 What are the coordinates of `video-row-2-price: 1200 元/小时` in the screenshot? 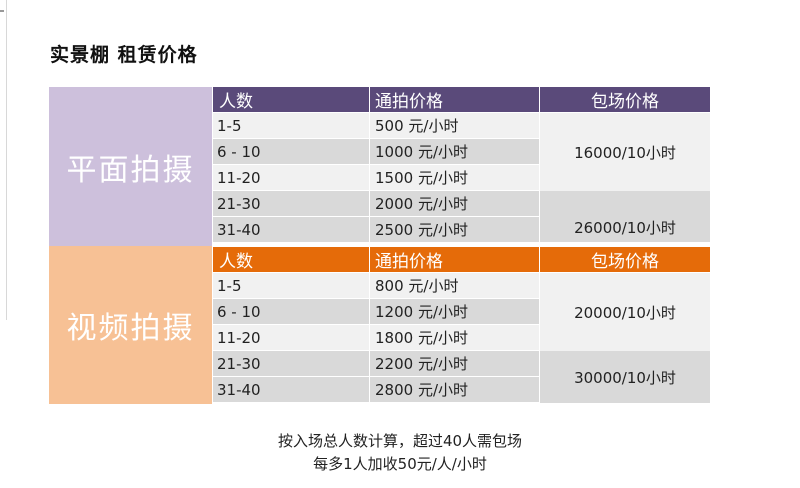 It's located at (454, 311).